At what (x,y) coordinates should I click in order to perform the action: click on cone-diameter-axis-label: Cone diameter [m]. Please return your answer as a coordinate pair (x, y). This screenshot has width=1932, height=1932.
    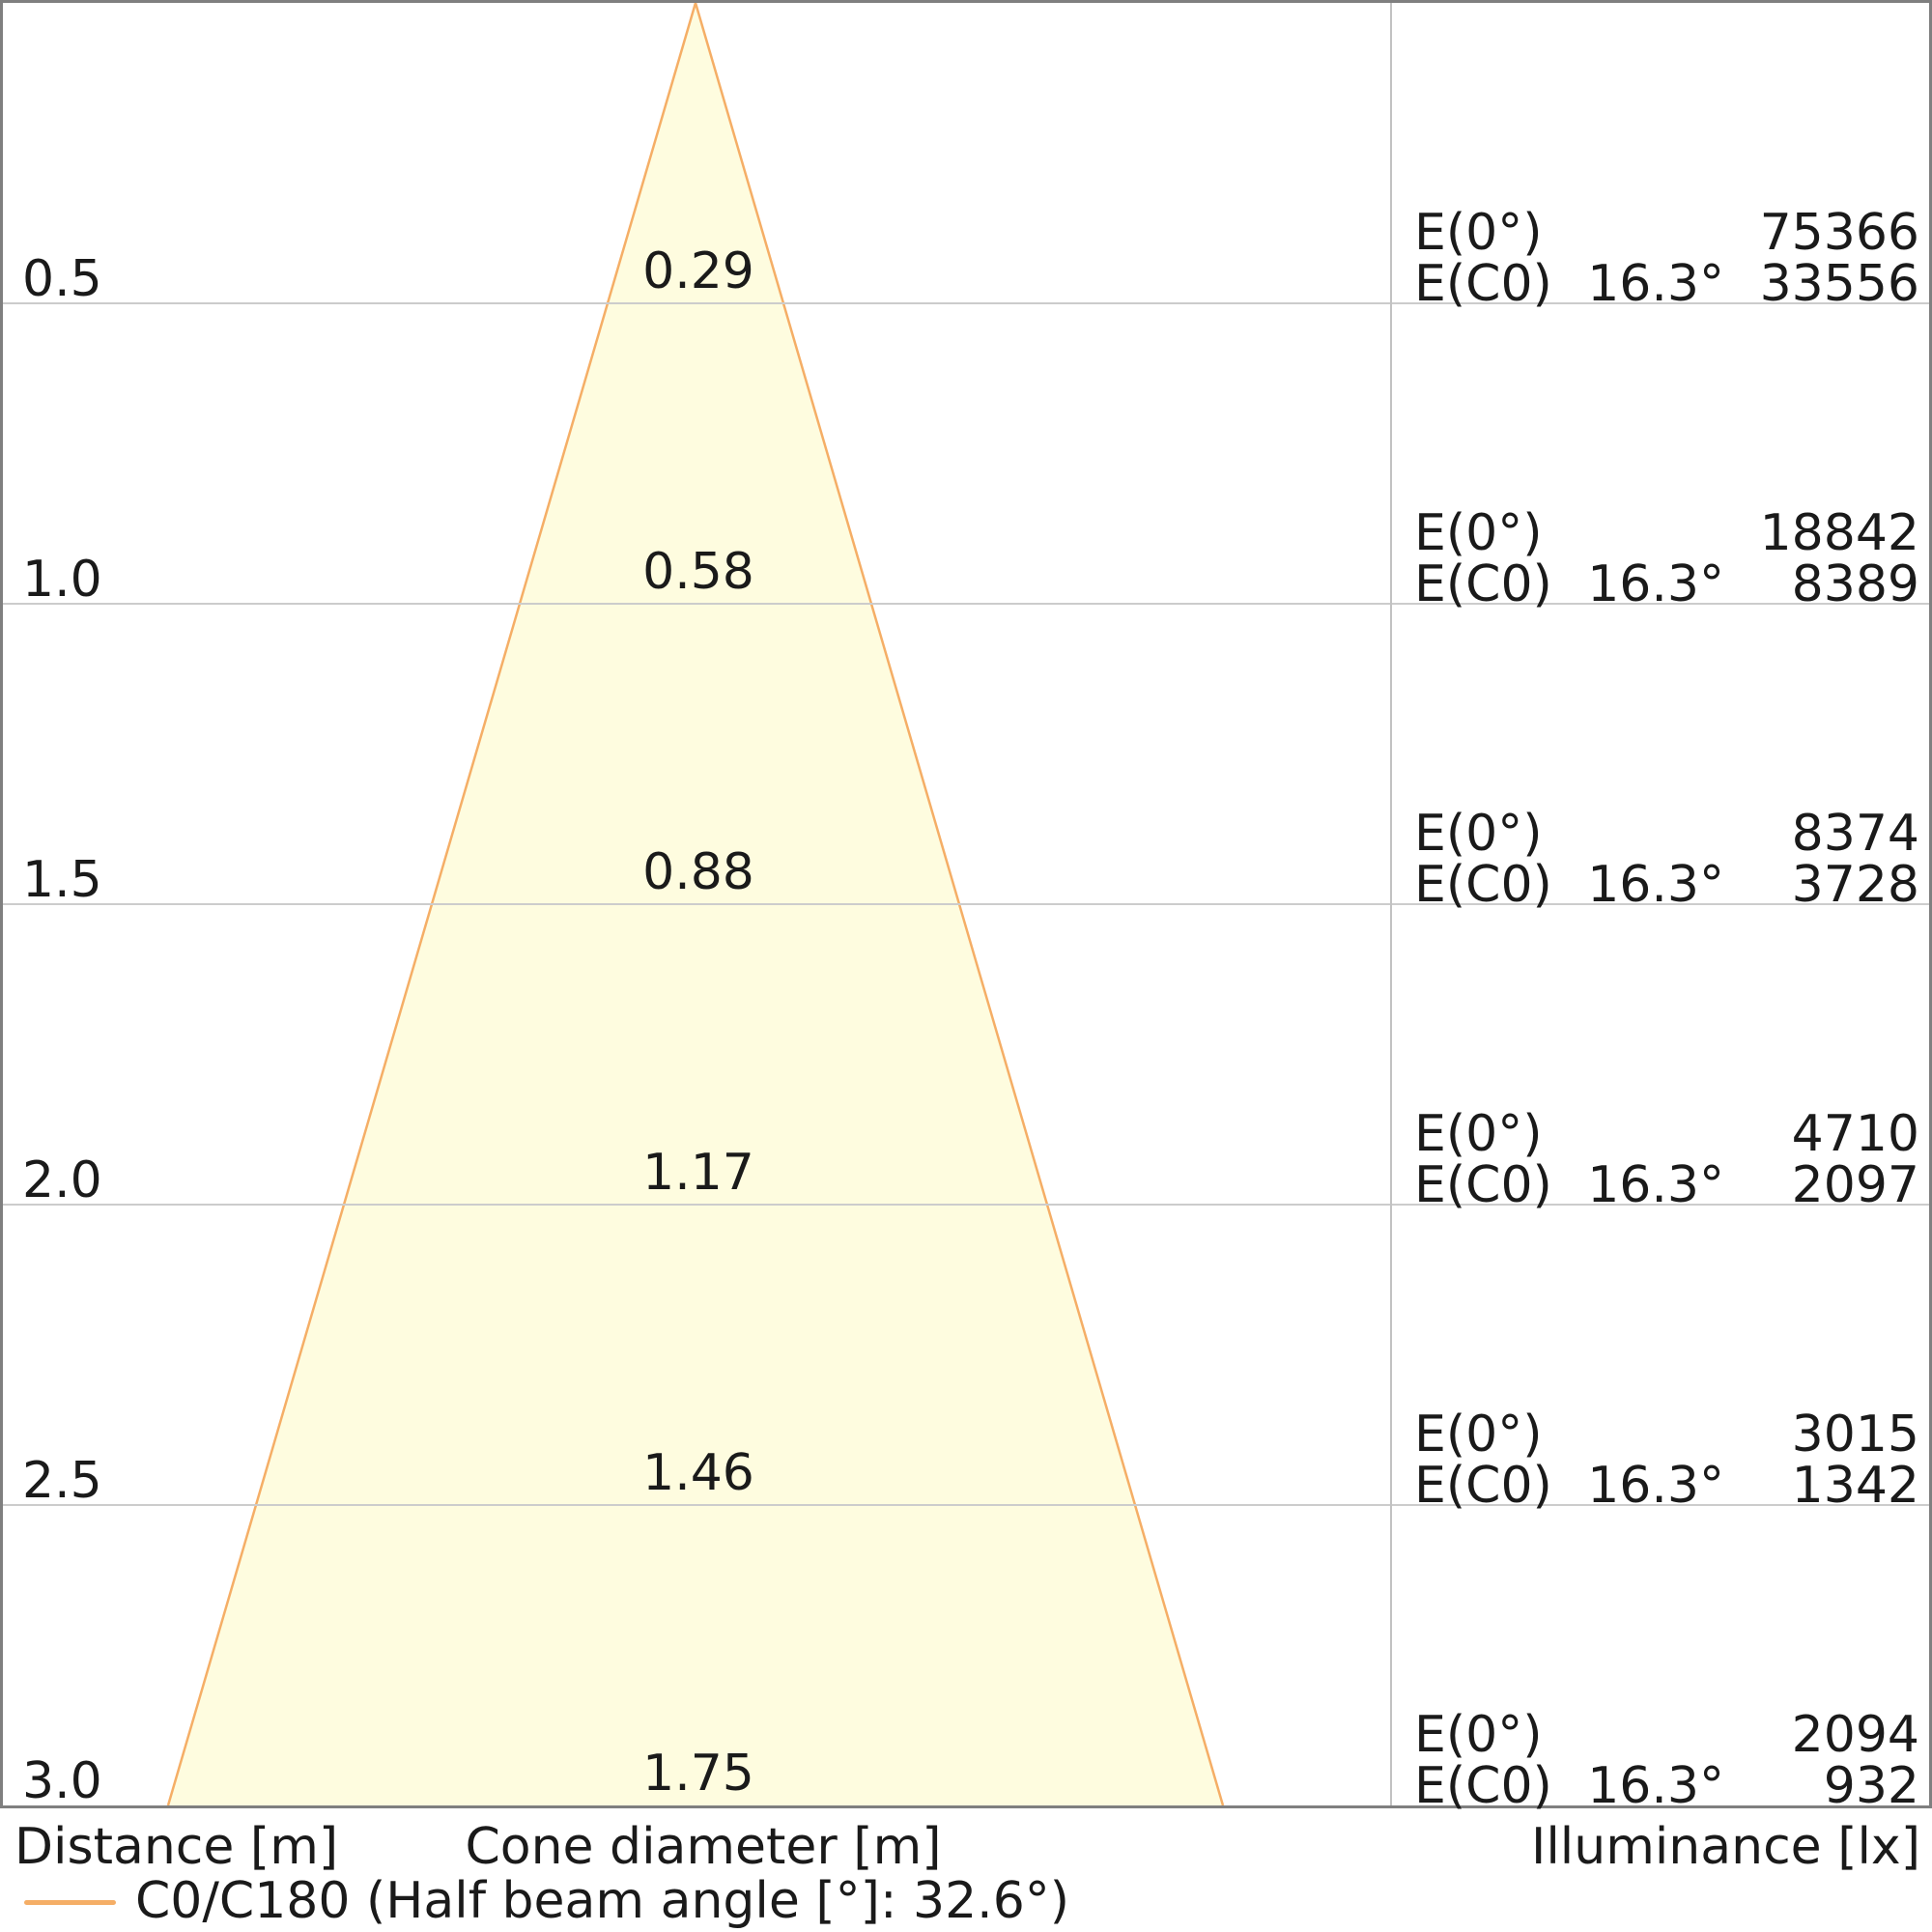
    Looking at the image, I should click on (703, 1847).